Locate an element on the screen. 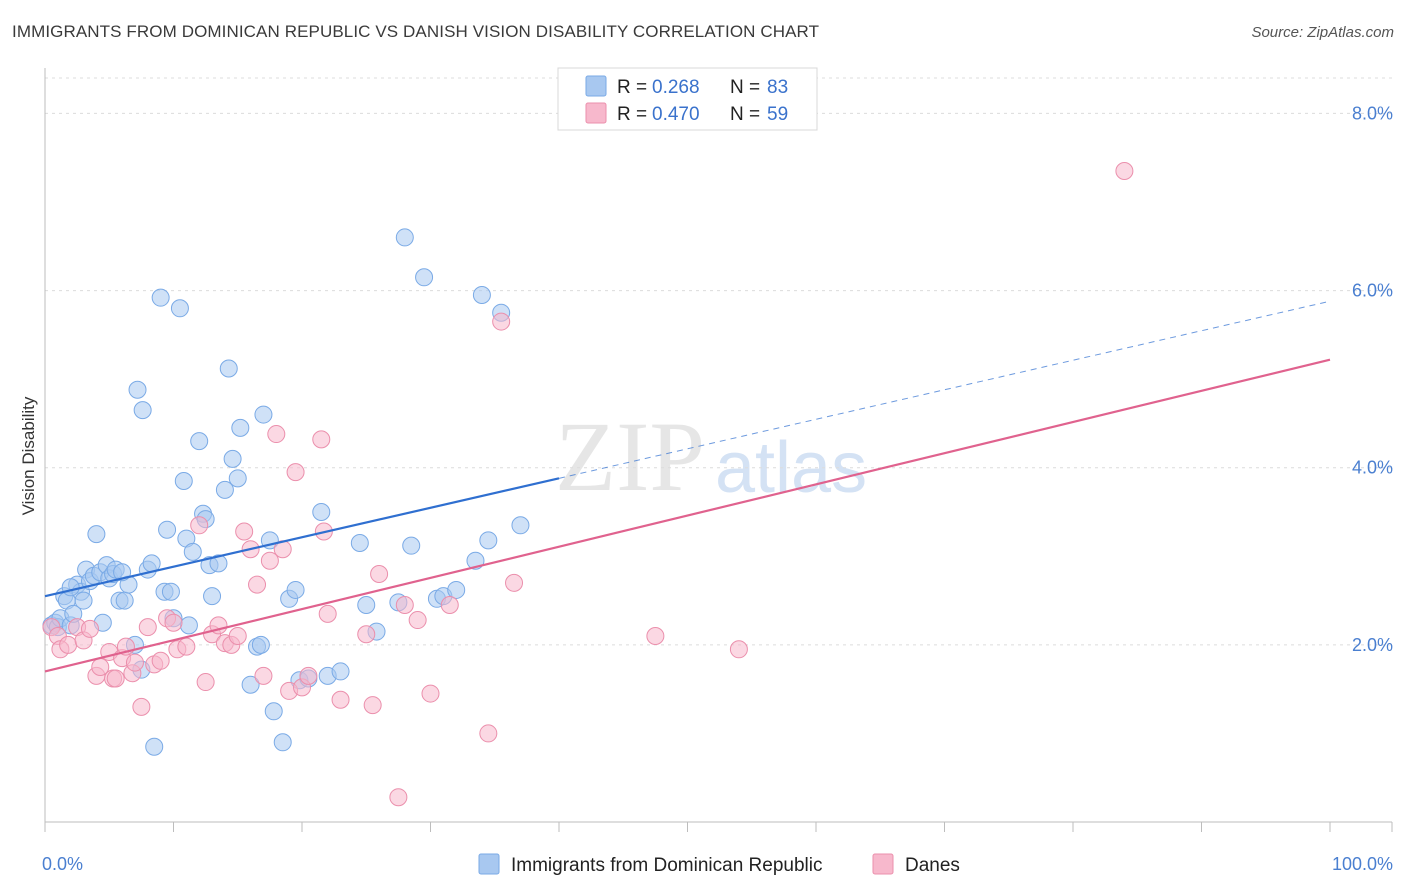 This screenshot has height=892, width=1406. legend-bottom: Immigrants from Dominican Republic Danes is located at coordinates (719, 864).